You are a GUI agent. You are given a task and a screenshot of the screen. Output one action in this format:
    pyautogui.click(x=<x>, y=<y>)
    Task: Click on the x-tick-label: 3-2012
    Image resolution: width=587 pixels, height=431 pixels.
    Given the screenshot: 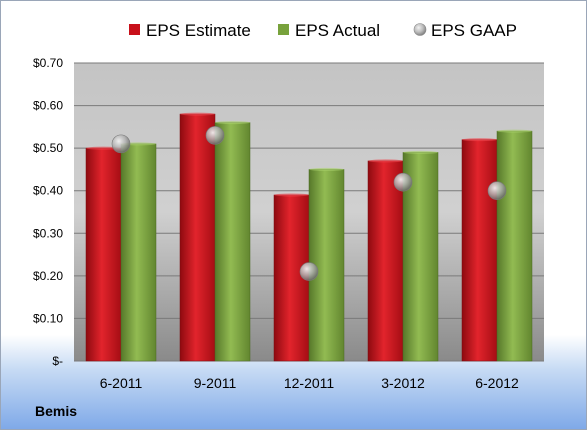 What is the action you would take?
    pyautogui.click(x=403, y=383)
    